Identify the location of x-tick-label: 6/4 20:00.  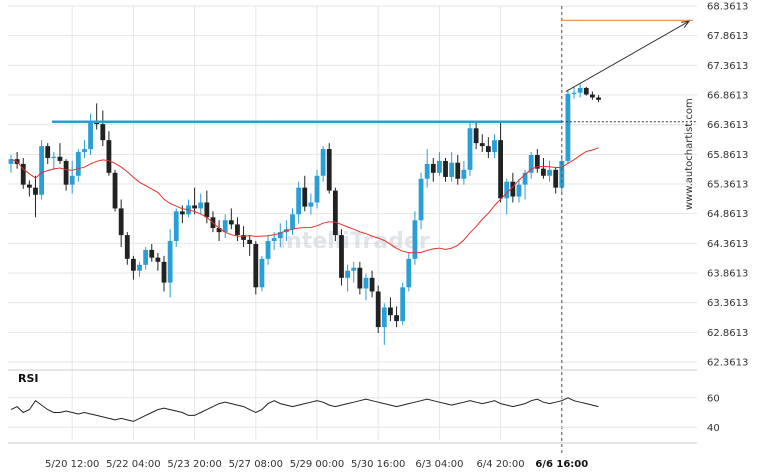
(501, 464).